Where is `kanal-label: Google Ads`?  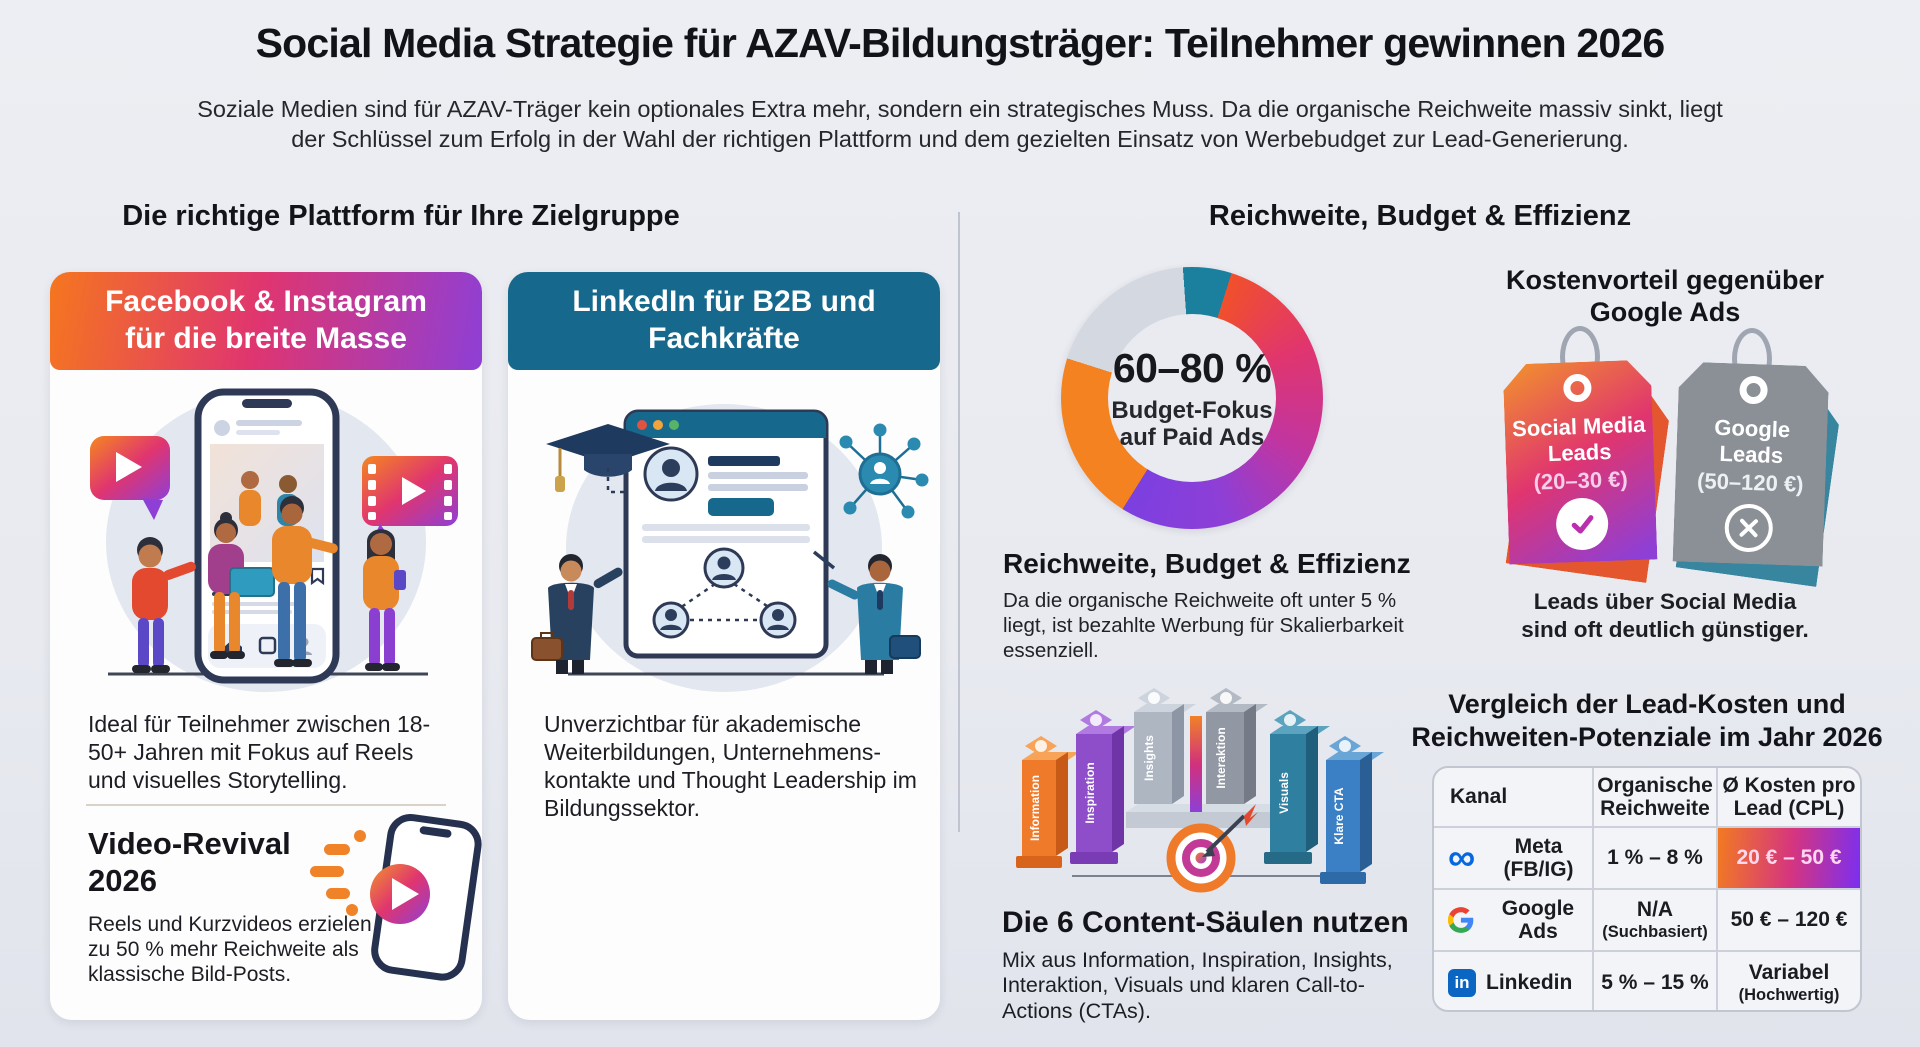 kanal-label: Google Ads is located at coordinates (1538, 919).